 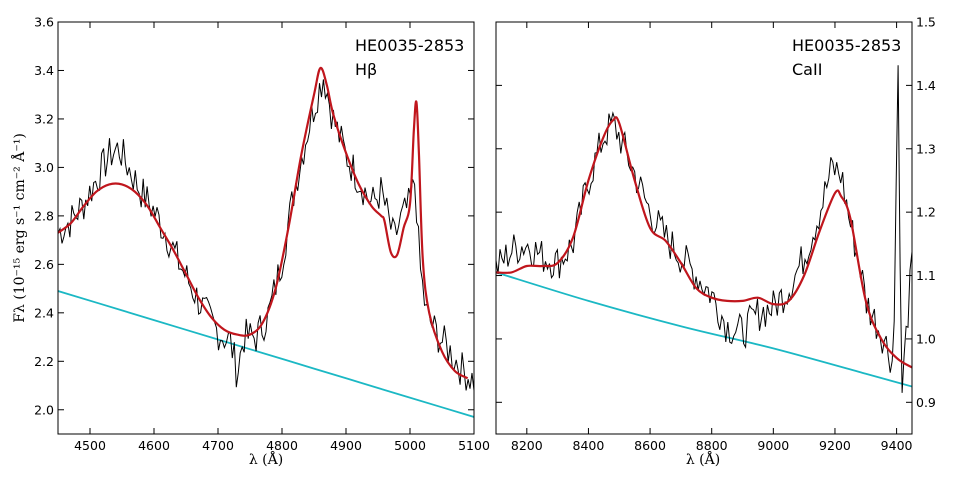 What do you see at coordinates (703, 459) in the screenshot?
I see `caii-x-axis-label: λ (Å)` at bounding box center [703, 459].